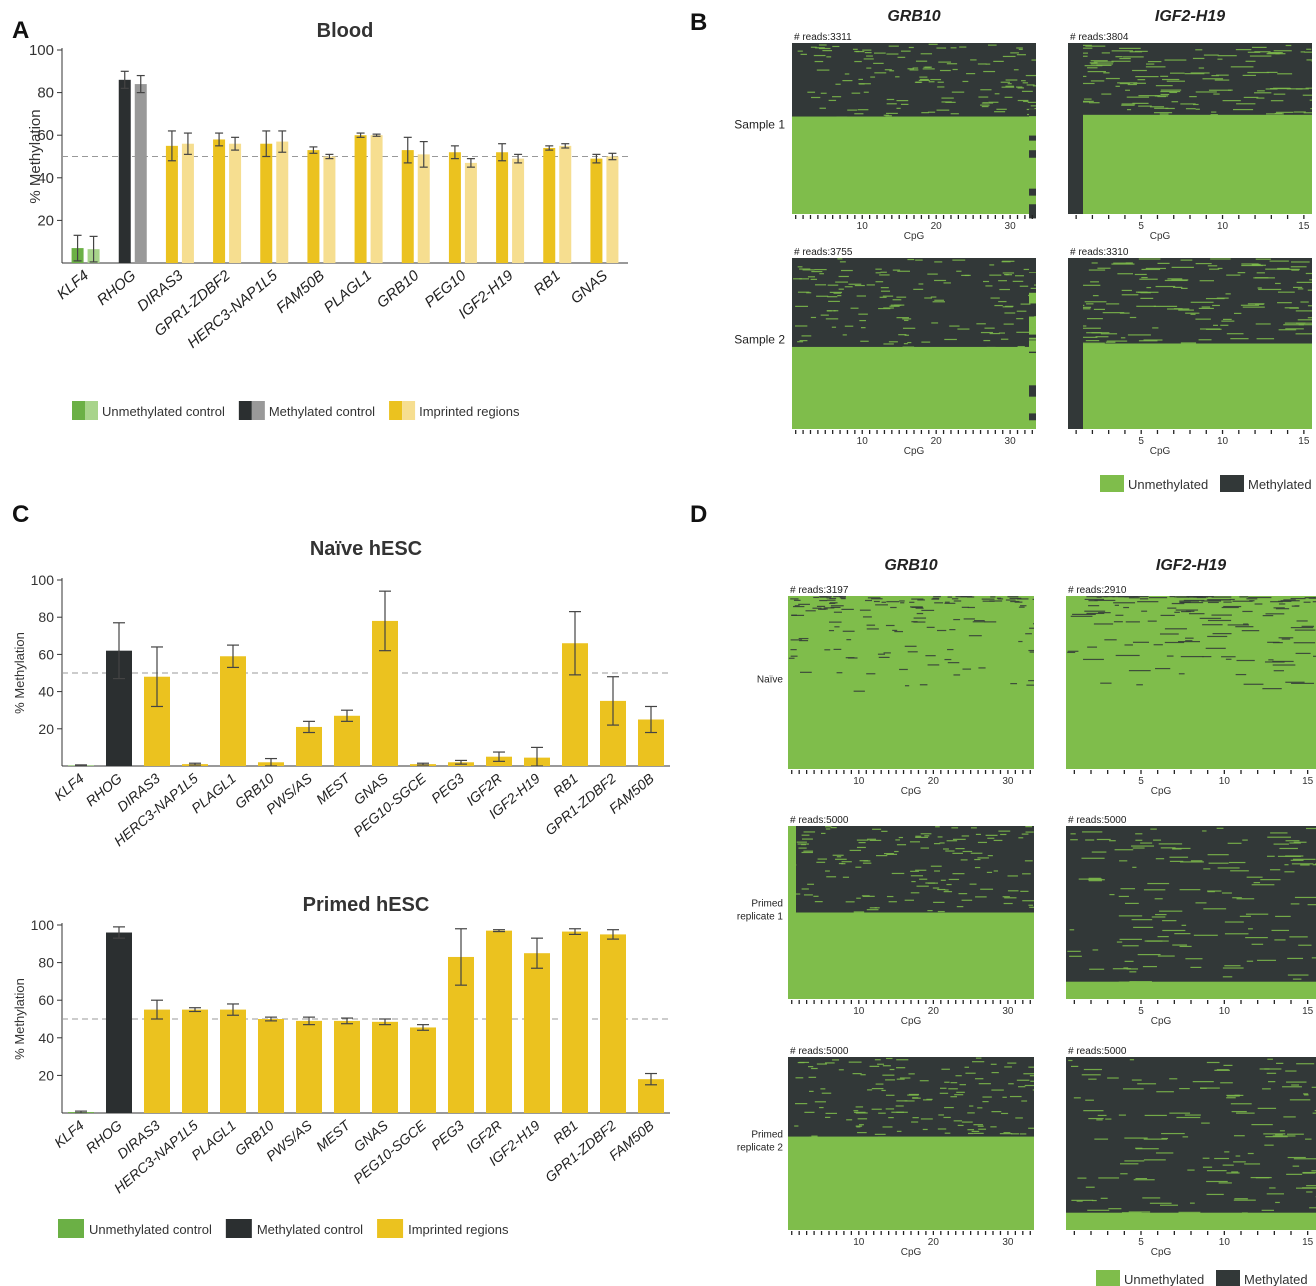 Image resolution: width=1316 pixels, height=1286 pixels. What do you see at coordinates (470, 212) in the screenshot?
I see `bar-peg10-rep2` at bounding box center [470, 212].